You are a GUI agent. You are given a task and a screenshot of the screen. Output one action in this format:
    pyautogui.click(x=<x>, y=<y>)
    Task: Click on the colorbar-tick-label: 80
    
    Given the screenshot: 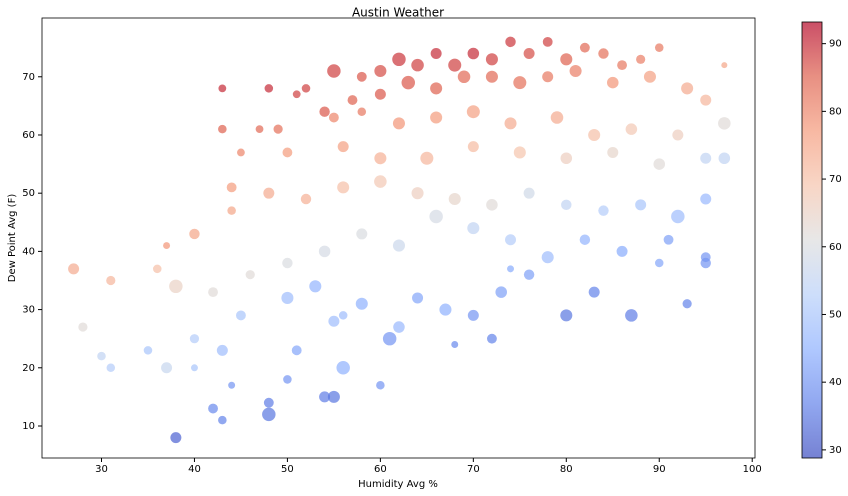 What is the action you would take?
    pyautogui.click(x=835, y=111)
    